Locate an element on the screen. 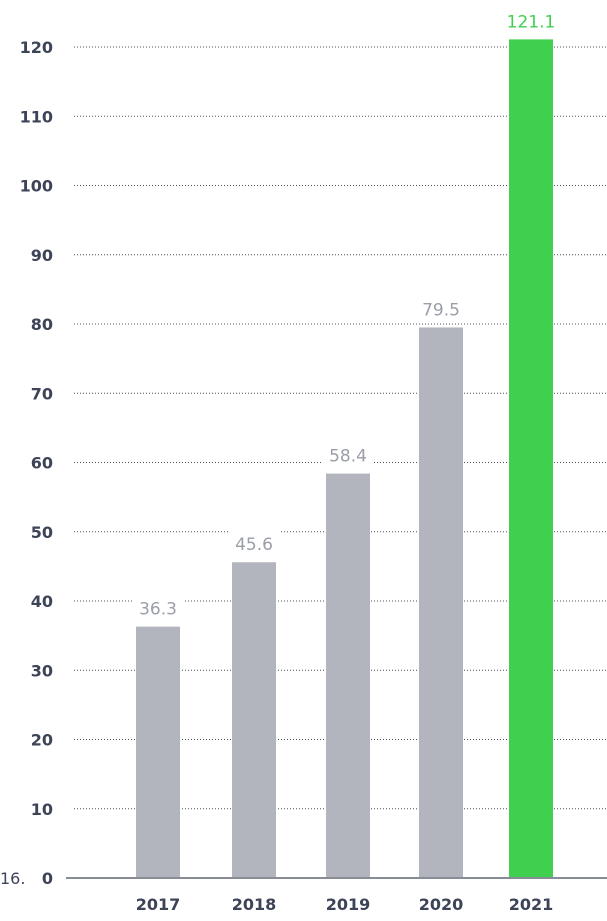 This screenshot has width=607, height=921. data-label: 121.1 is located at coordinates (531, 22).